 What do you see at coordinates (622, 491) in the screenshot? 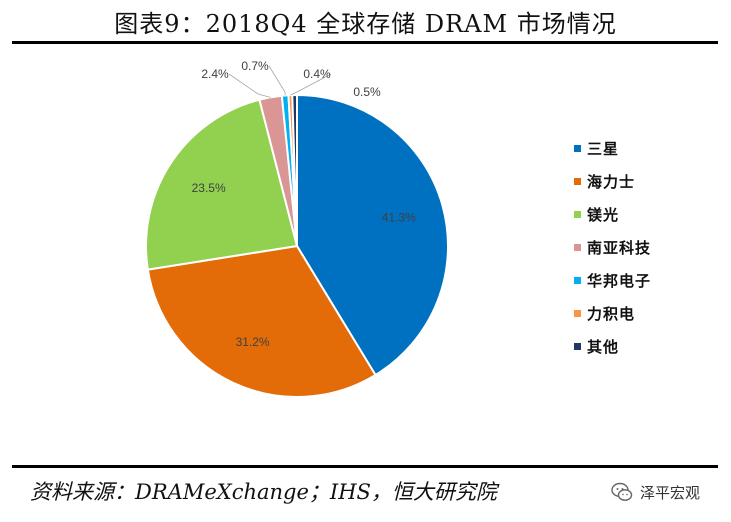
I see `wechat-logo-icon` at bounding box center [622, 491].